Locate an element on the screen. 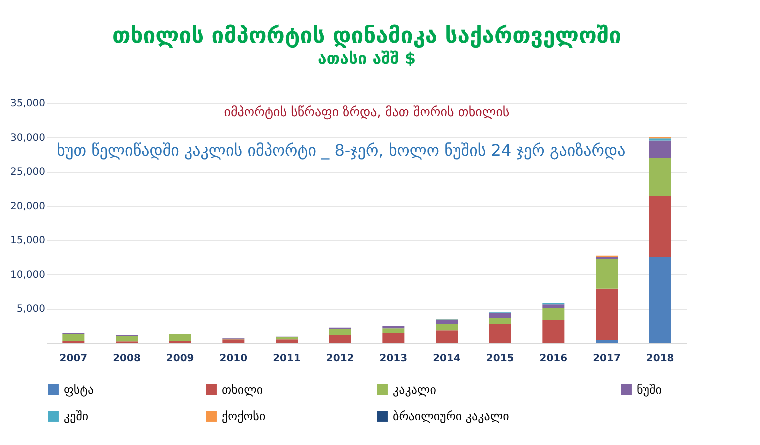  y-tick-label: 20,000 is located at coordinates (28, 206).